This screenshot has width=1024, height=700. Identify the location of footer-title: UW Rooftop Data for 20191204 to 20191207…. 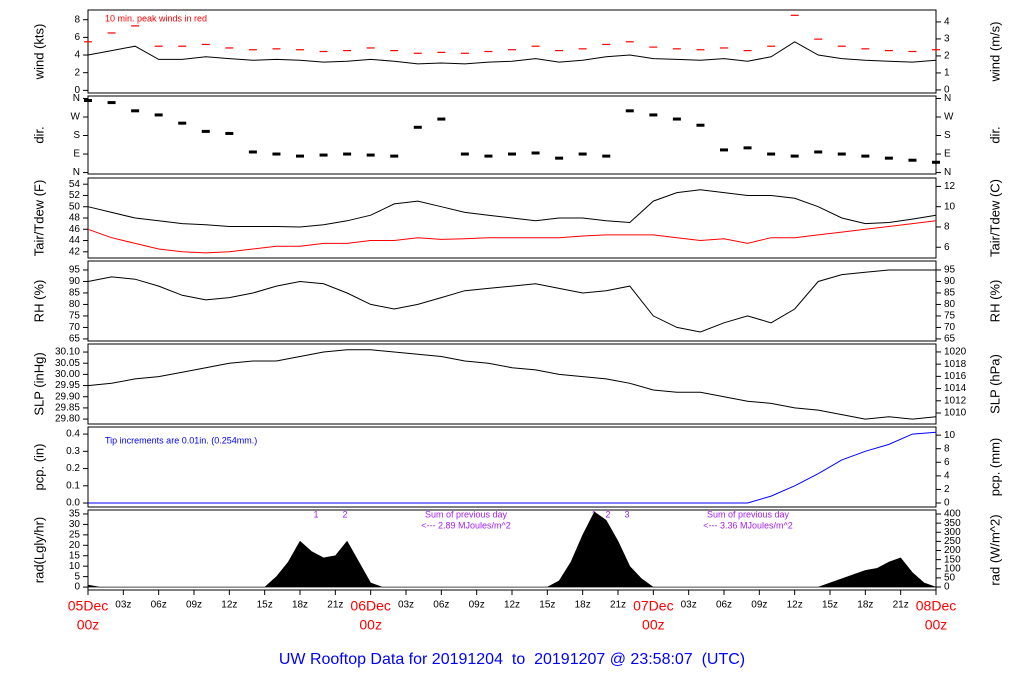
(512, 659).